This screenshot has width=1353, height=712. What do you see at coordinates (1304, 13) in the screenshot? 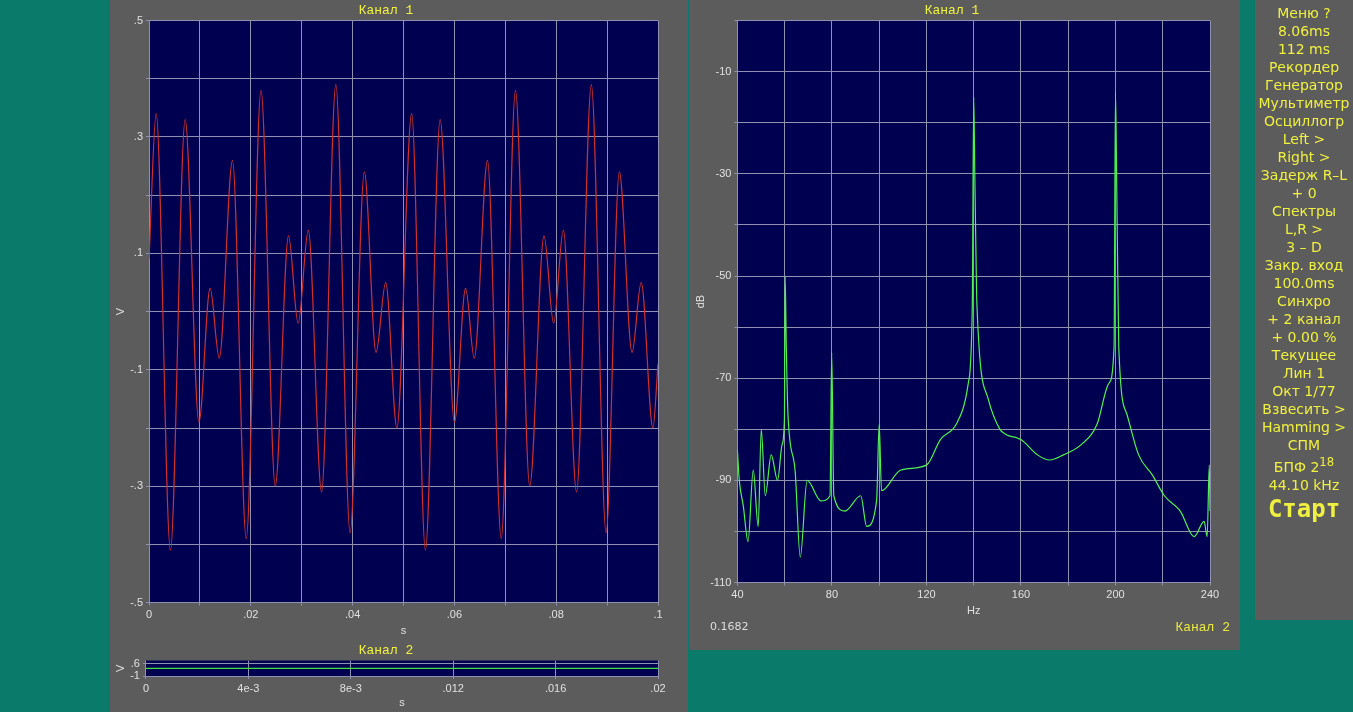
I see `text: Меню ?` at bounding box center [1304, 13].